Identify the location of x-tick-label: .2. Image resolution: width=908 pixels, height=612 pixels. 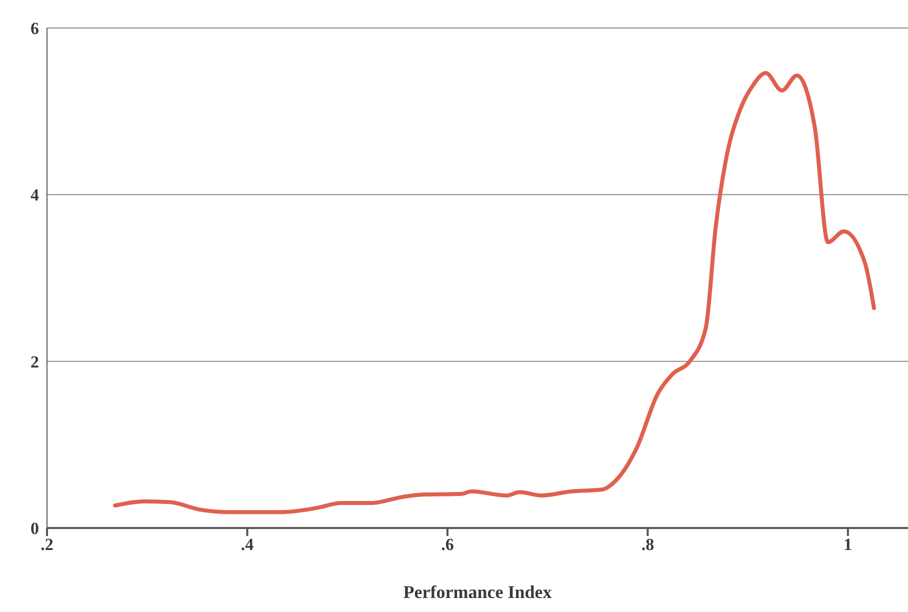
(47, 544).